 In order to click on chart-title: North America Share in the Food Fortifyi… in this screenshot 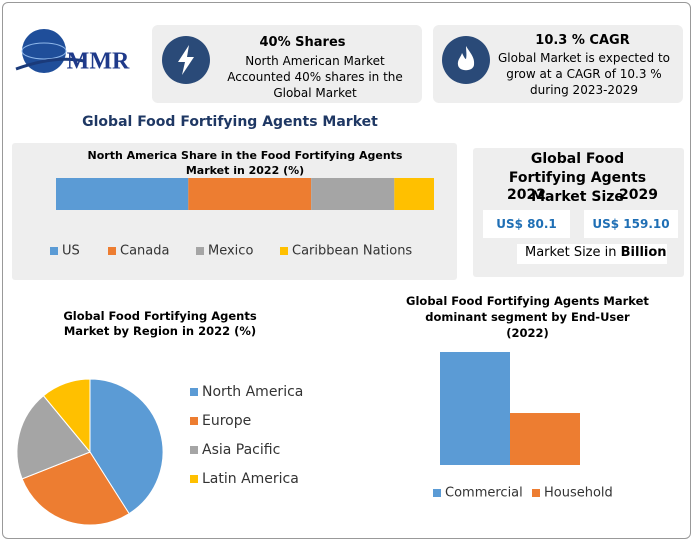, I will do `click(245, 163)`.